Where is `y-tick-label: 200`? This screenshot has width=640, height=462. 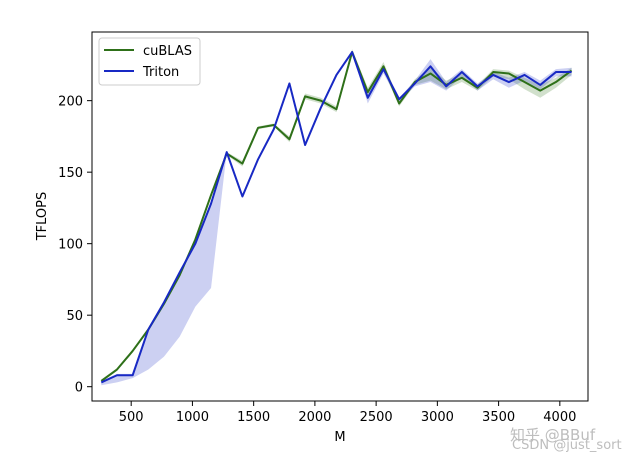 y-tick-label: 200 is located at coordinates (70, 102).